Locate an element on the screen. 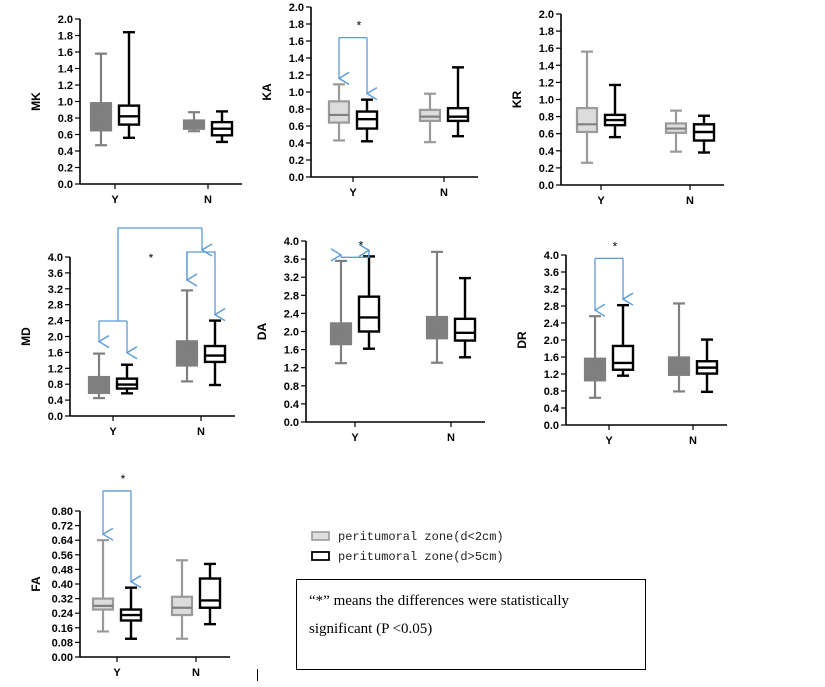 This screenshot has width=825, height=687. legend-swatch-far is located at coordinates (320, 556).